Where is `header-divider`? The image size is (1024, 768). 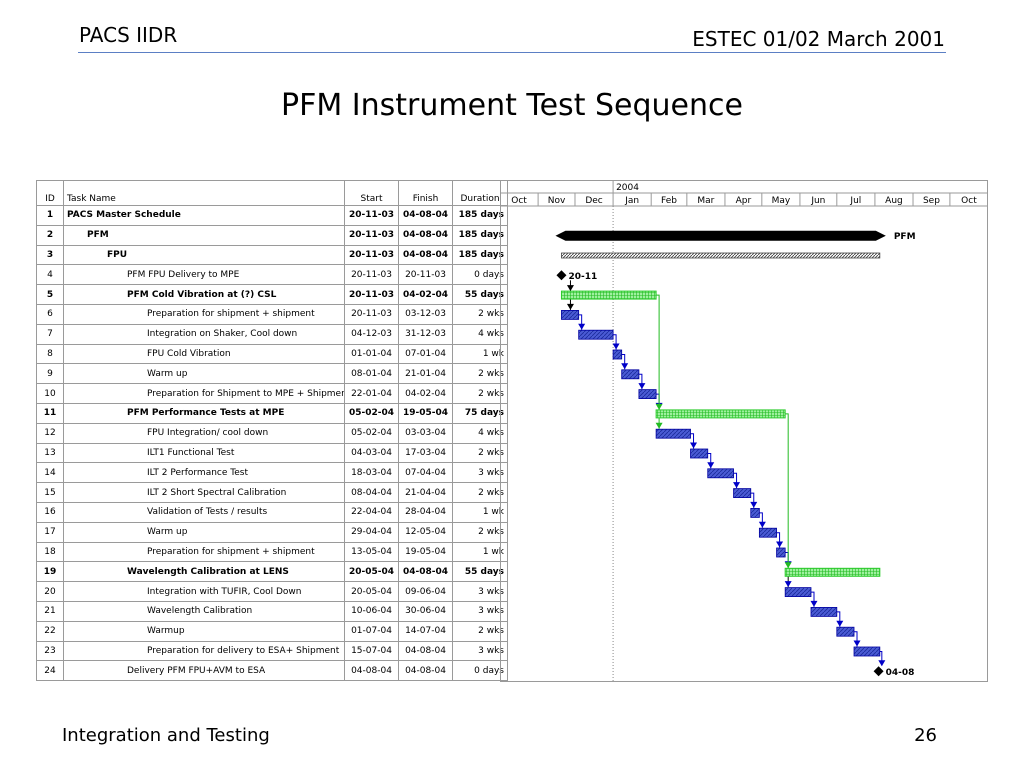 header-divider is located at coordinates (512, 52).